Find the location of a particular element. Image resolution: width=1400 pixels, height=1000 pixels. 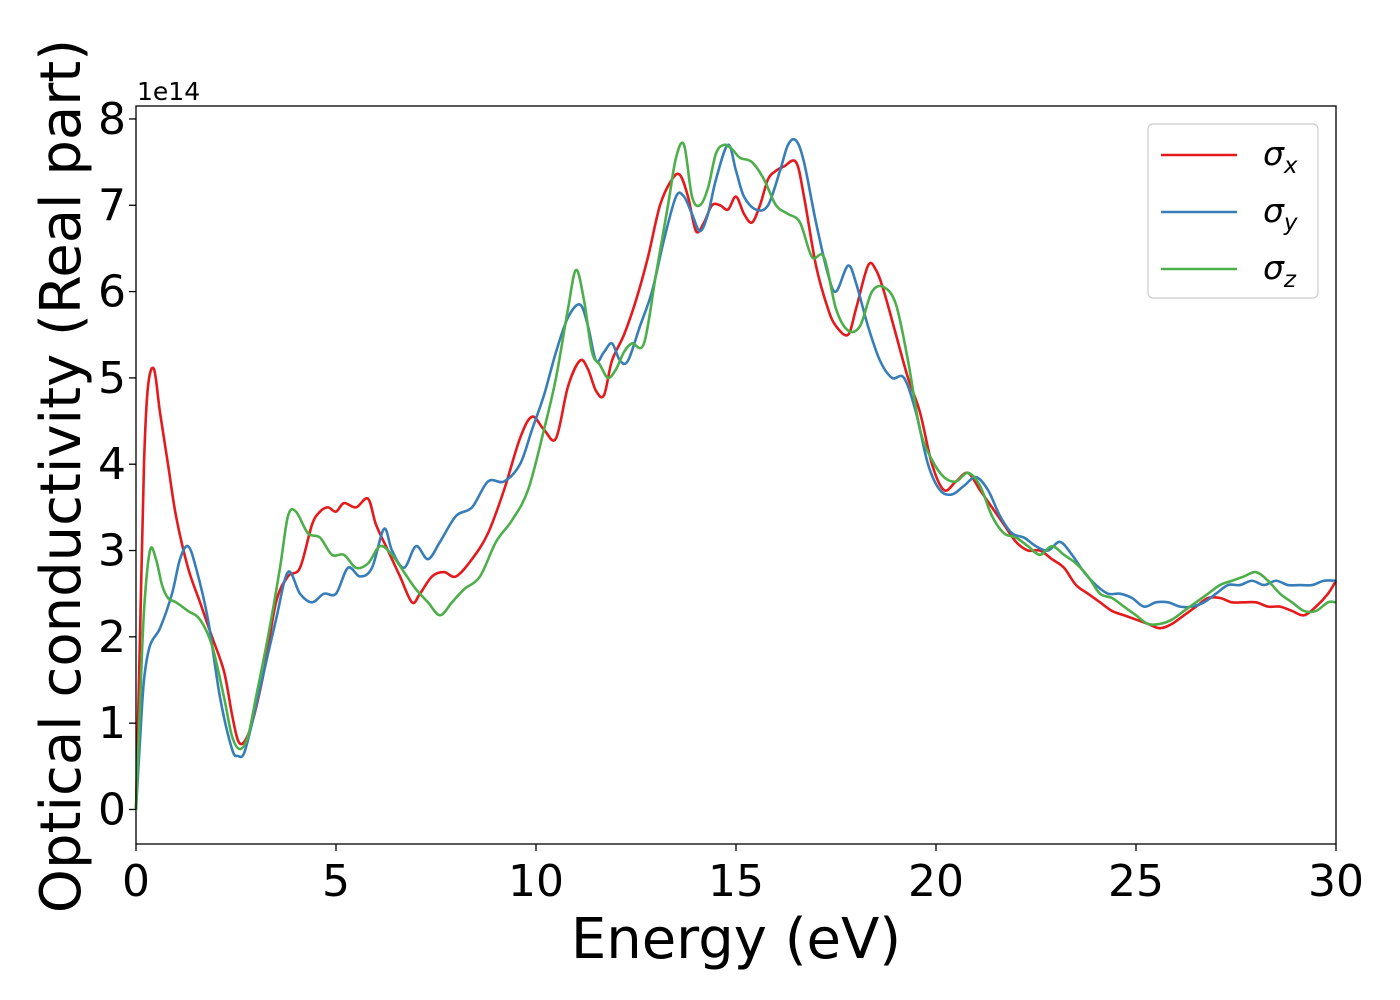

legend-label-x: σx is located at coordinates (1280, 156).